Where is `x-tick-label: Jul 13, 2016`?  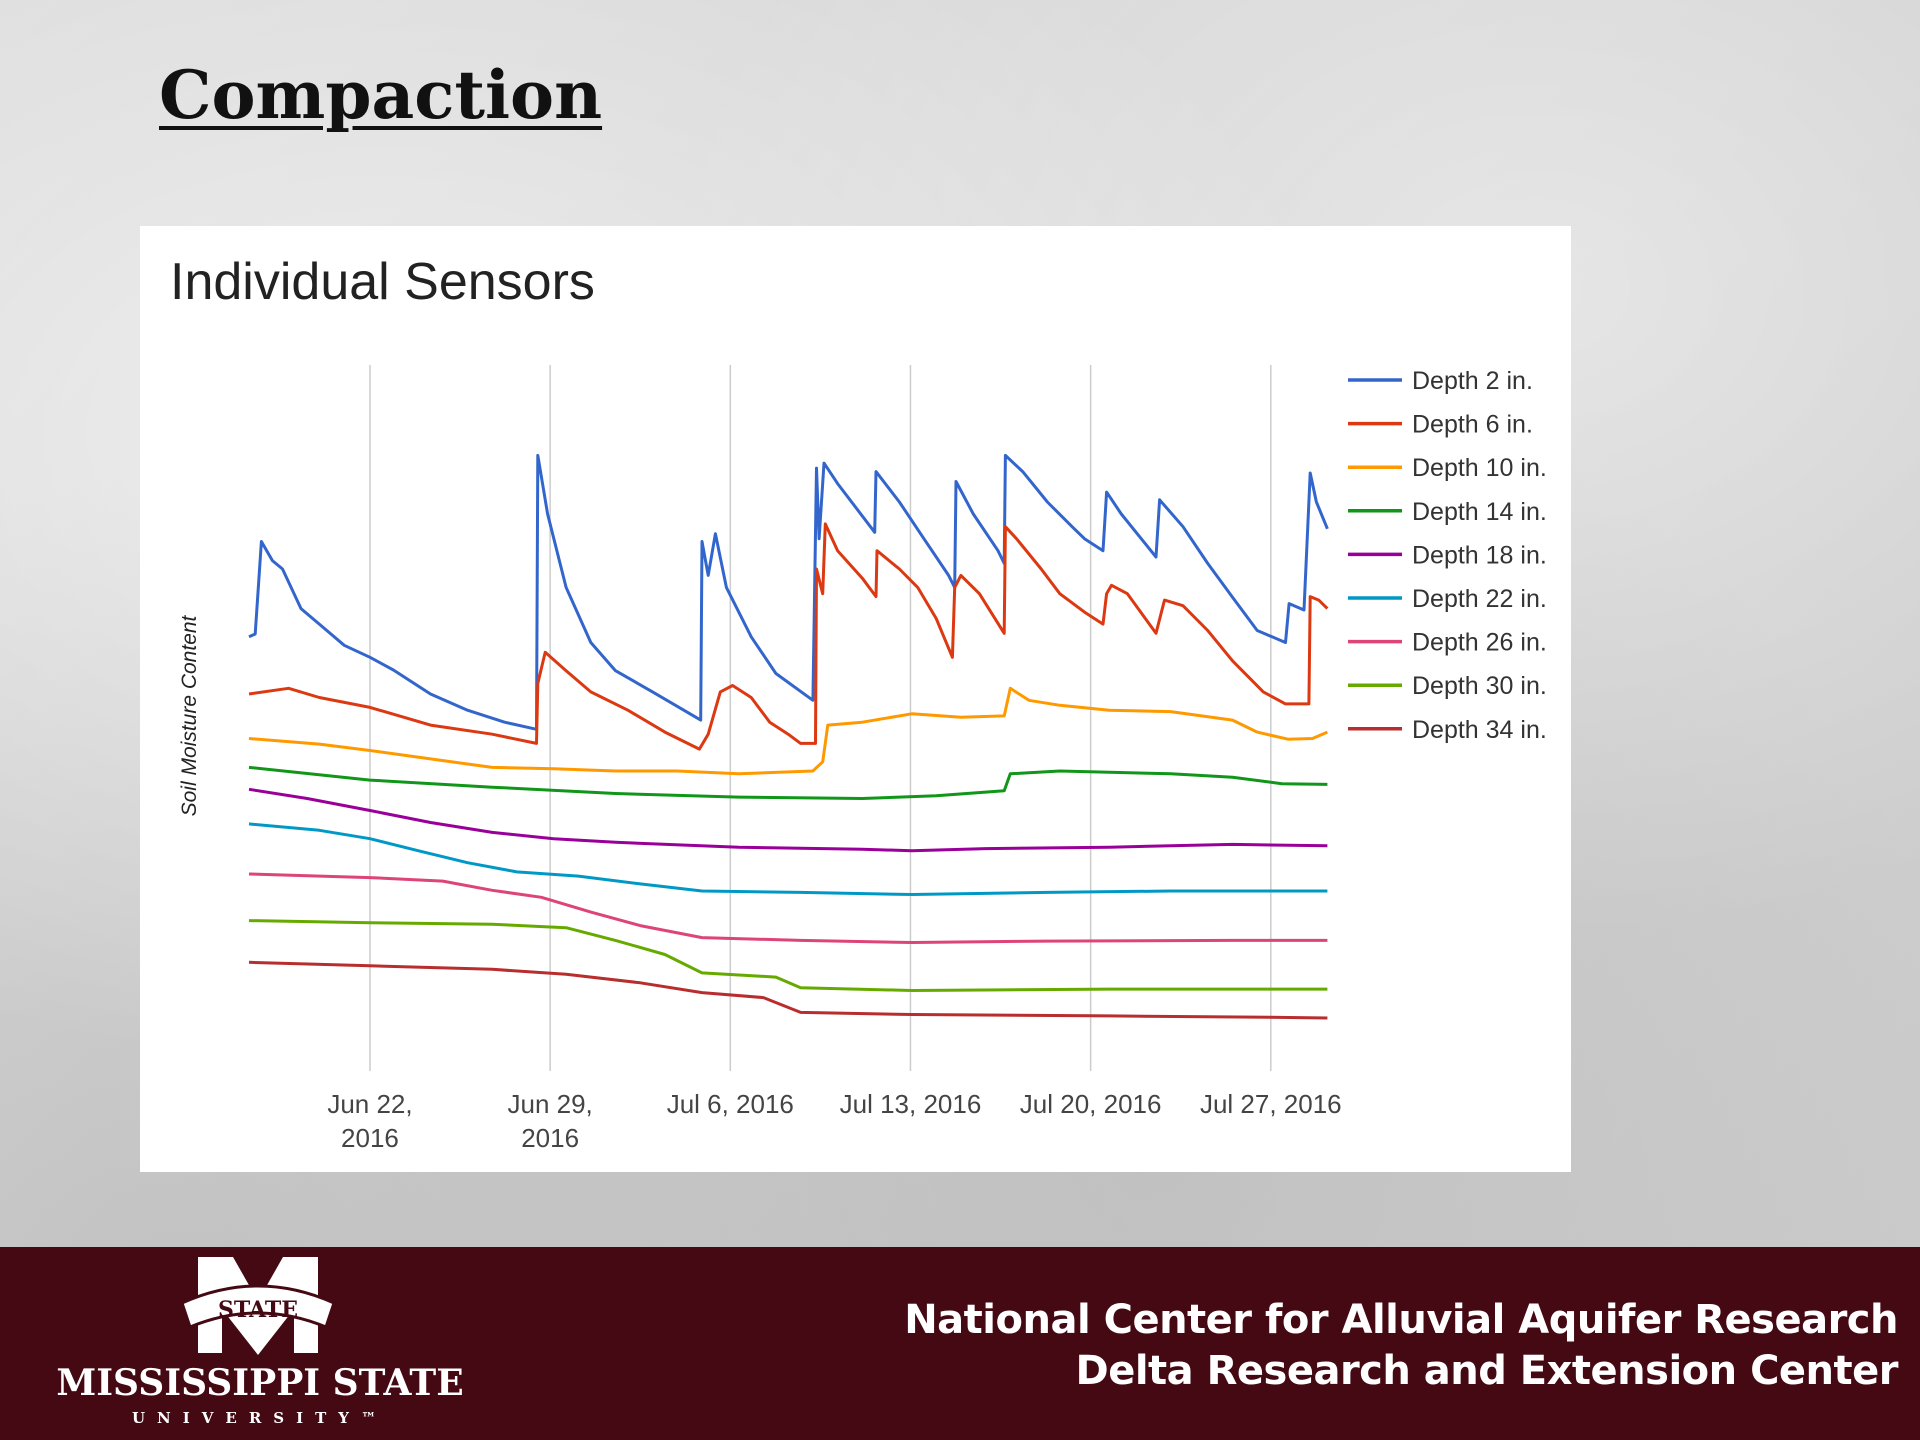
x-tick-label: Jul 13, 2016 is located at coordinates (911, 1104).